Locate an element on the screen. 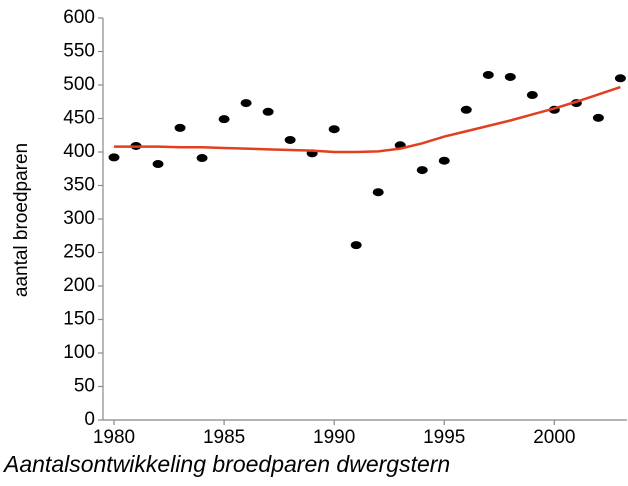 This screenshot has height=486, width=628. y-tick-label: 500 is located at coordinates (79, 84).